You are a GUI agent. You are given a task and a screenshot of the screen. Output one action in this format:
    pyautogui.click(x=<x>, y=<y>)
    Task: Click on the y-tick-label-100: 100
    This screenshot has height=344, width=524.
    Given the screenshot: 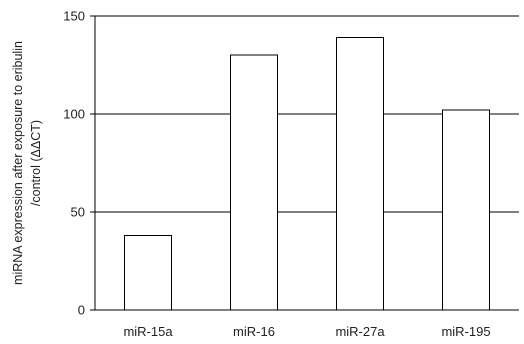 What is the action you would take?
    pyautogui.click(x=74, y=114)
    